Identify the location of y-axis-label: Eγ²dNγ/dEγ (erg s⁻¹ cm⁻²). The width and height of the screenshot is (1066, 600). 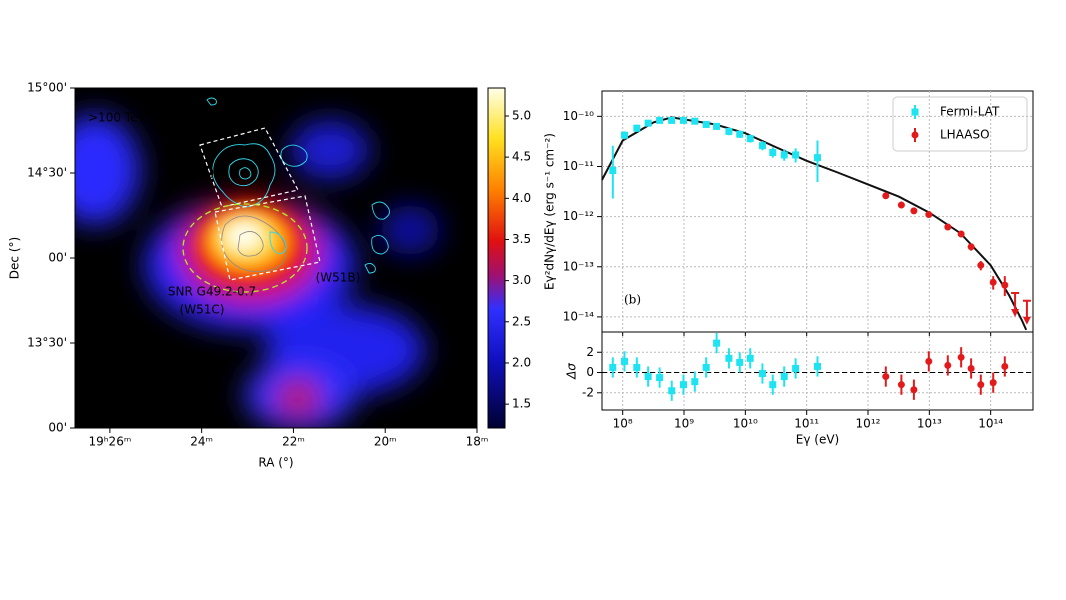
(550, 211).